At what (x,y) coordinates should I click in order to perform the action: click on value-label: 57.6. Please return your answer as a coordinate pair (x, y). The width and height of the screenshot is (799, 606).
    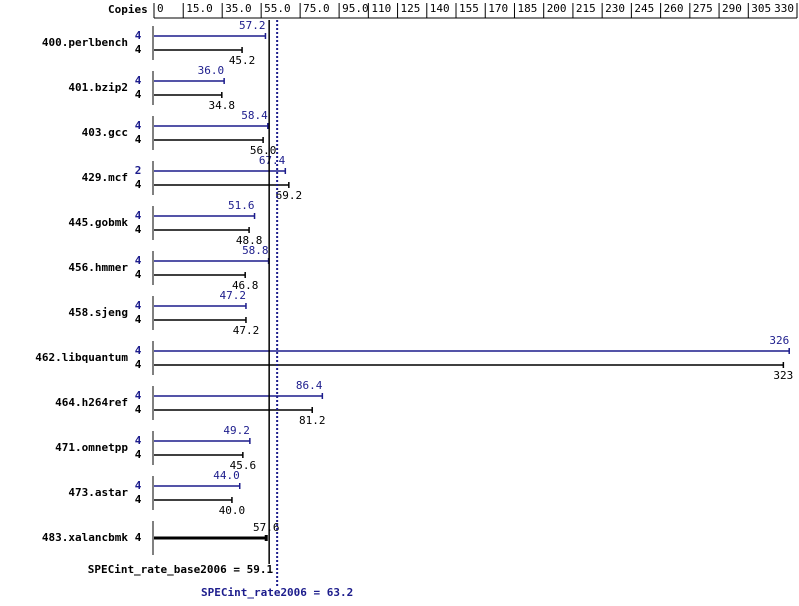
    Looking at the image, I should click on (266, 527).